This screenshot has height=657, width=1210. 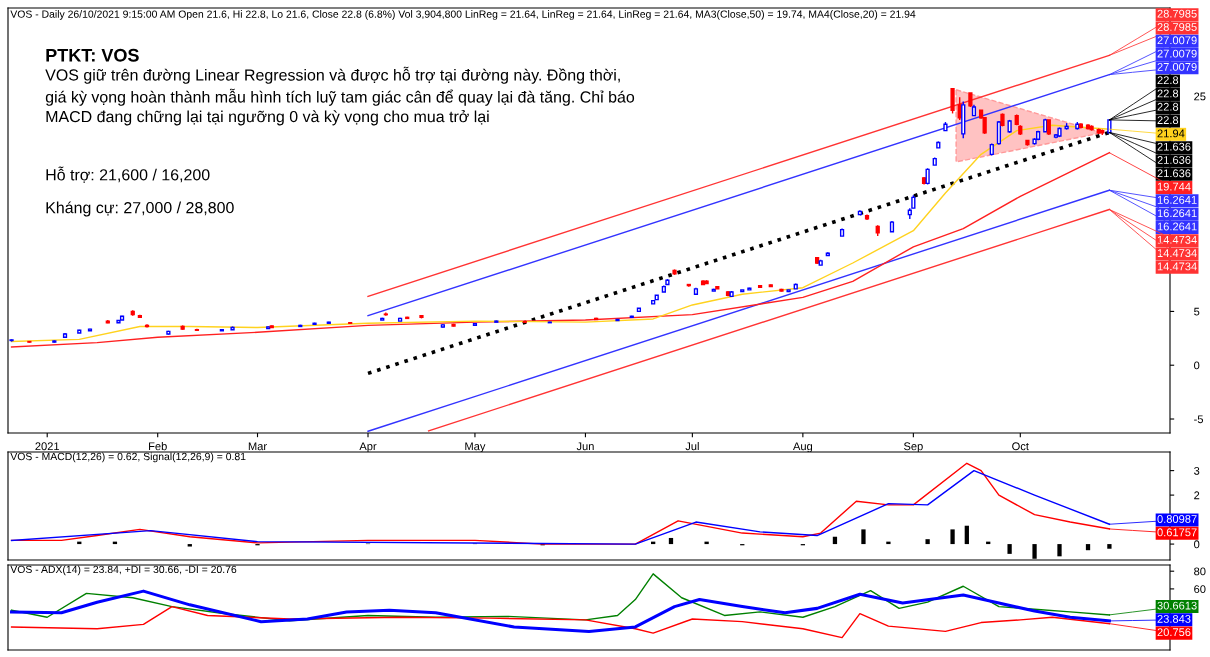 I want to click on annotation: VOS giữ trên đường Linear Regression và được hỗ trợ tại đường này. Đồng thời, giá kỳ vọng hoàn thành mẫu hình tích luỹ tam giác cân để quay lại đà tăng. Chỉ báo MACD đang chững lại tại ngưỡng 0 và kỳ vọng cho mua trở lại, so click(x=340, y=96).